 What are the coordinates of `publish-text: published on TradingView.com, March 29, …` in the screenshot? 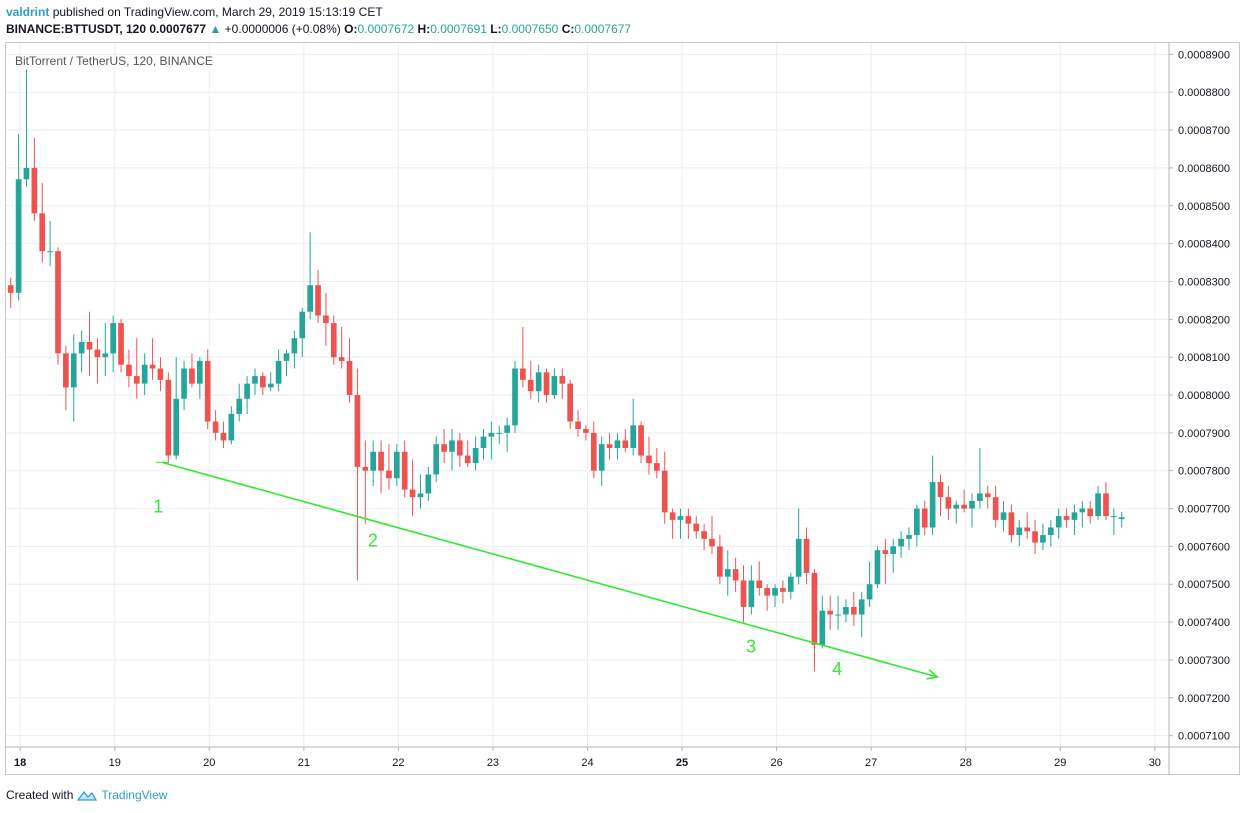 It's located at (217, 12).